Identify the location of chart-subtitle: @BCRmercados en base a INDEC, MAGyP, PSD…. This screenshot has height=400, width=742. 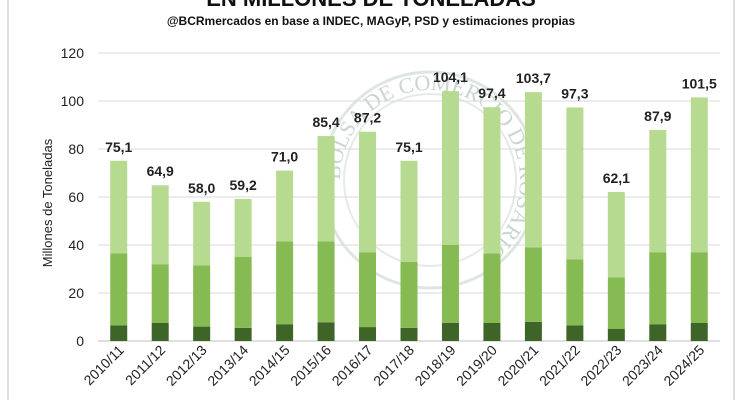
(371, 21).